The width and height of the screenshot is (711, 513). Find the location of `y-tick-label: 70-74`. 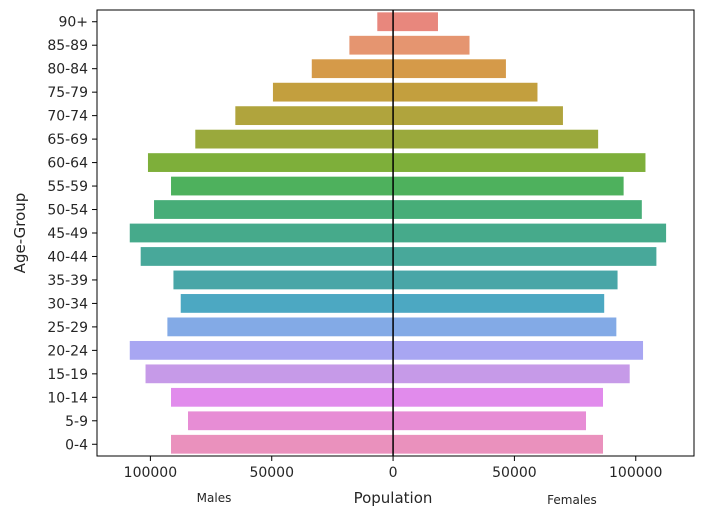

y-tick-label: 70-74 is located at coordinates (67, 117).